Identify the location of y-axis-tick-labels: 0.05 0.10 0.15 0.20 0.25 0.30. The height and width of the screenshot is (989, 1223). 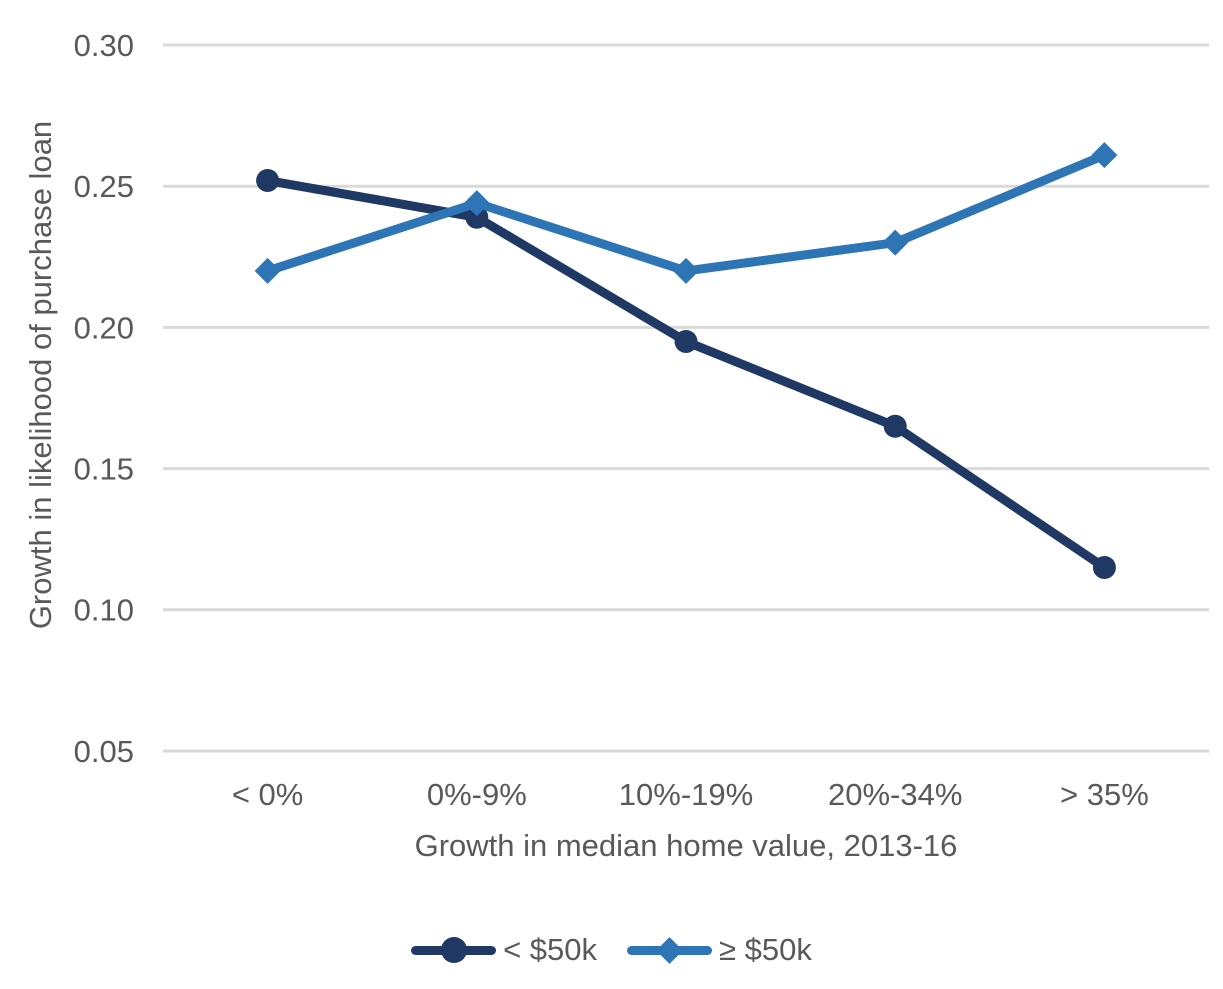
(104, 398).